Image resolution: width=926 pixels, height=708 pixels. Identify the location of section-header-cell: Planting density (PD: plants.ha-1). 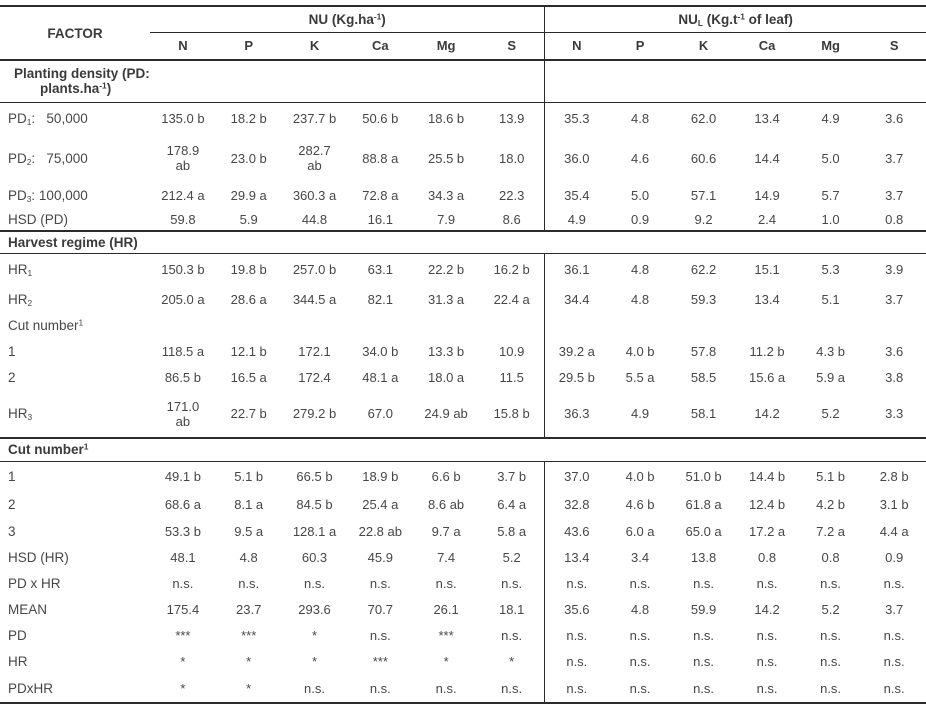
(272, 81).